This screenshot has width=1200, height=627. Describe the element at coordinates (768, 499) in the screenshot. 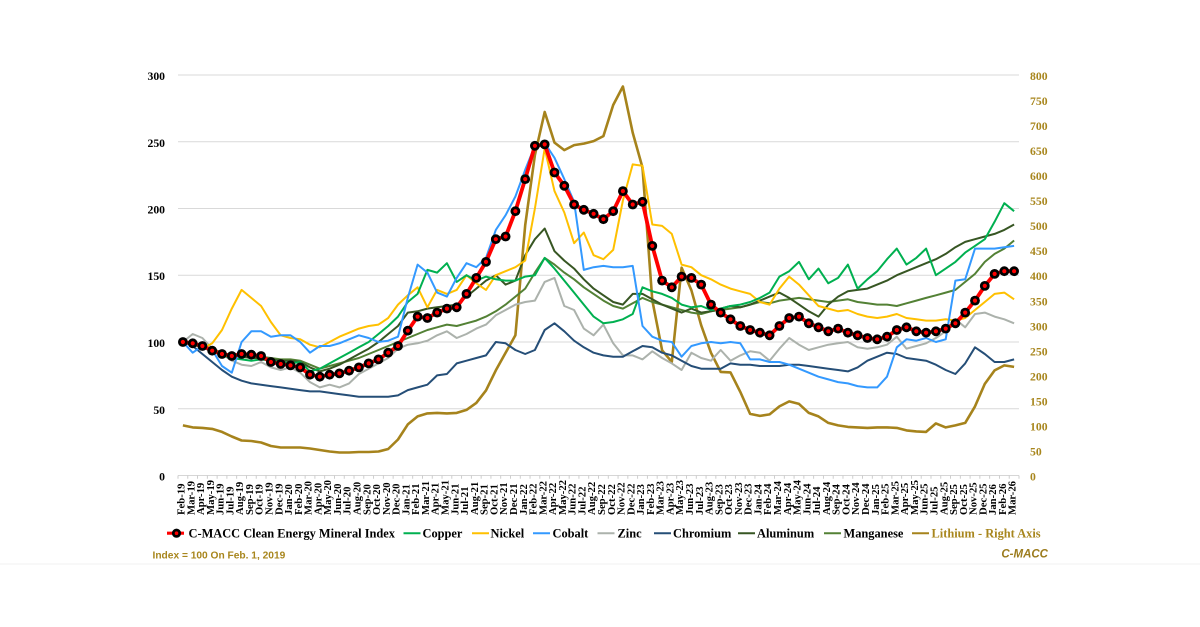

I see `svg-text: Feb-24` at that location.